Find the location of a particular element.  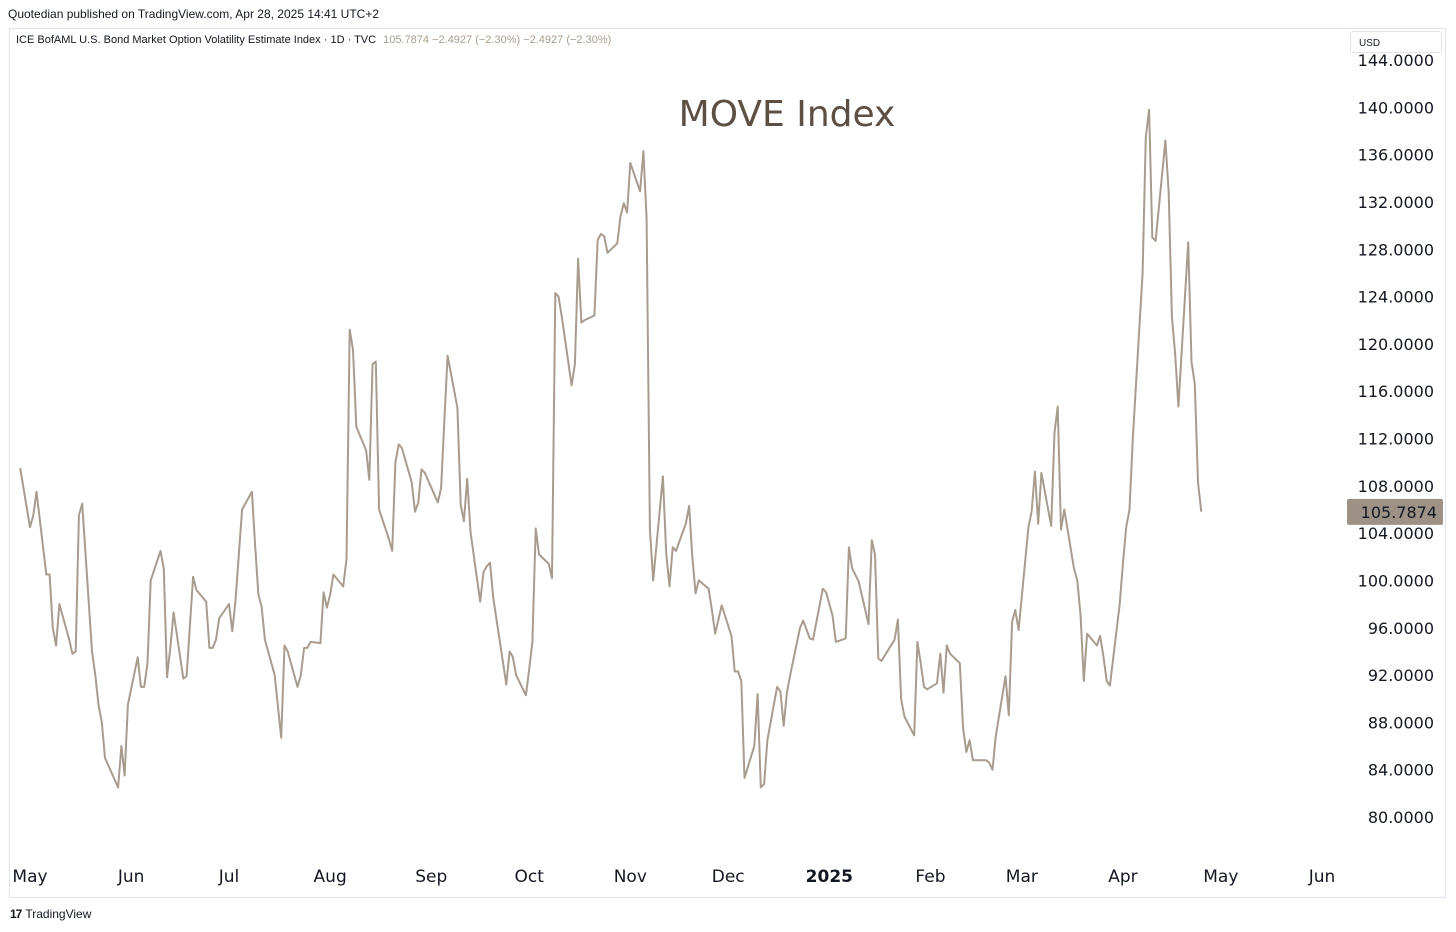

y-tick-label: 120.0000 is located at coordinates (1396, 344).